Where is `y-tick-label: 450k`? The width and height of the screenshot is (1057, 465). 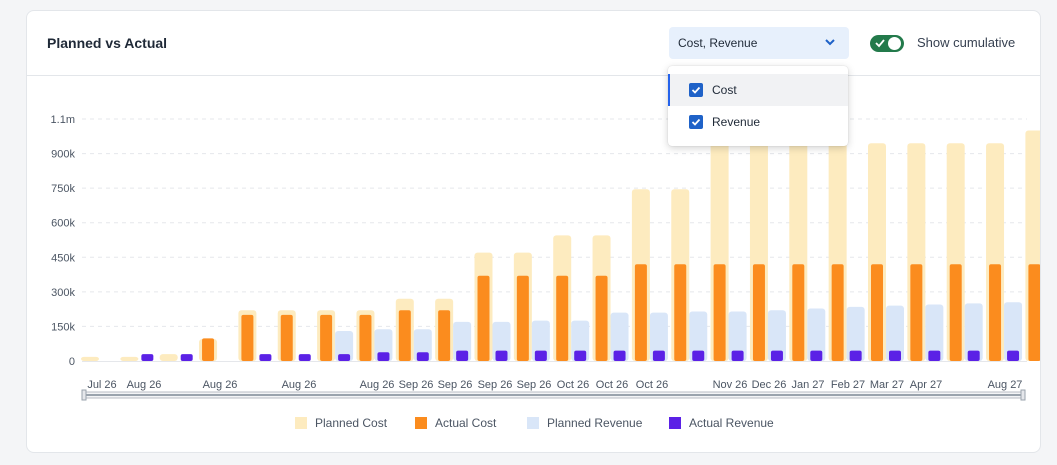
y-tick-label: 450k is located at coordinates (63, 258).